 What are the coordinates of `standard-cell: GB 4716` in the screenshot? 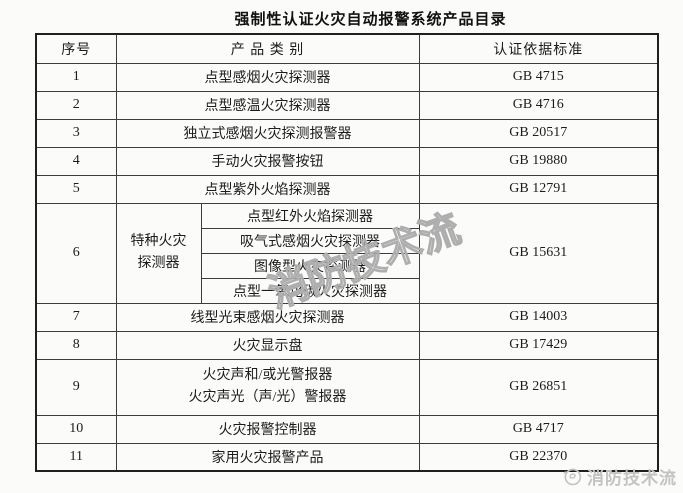 It's located at (538, 105).